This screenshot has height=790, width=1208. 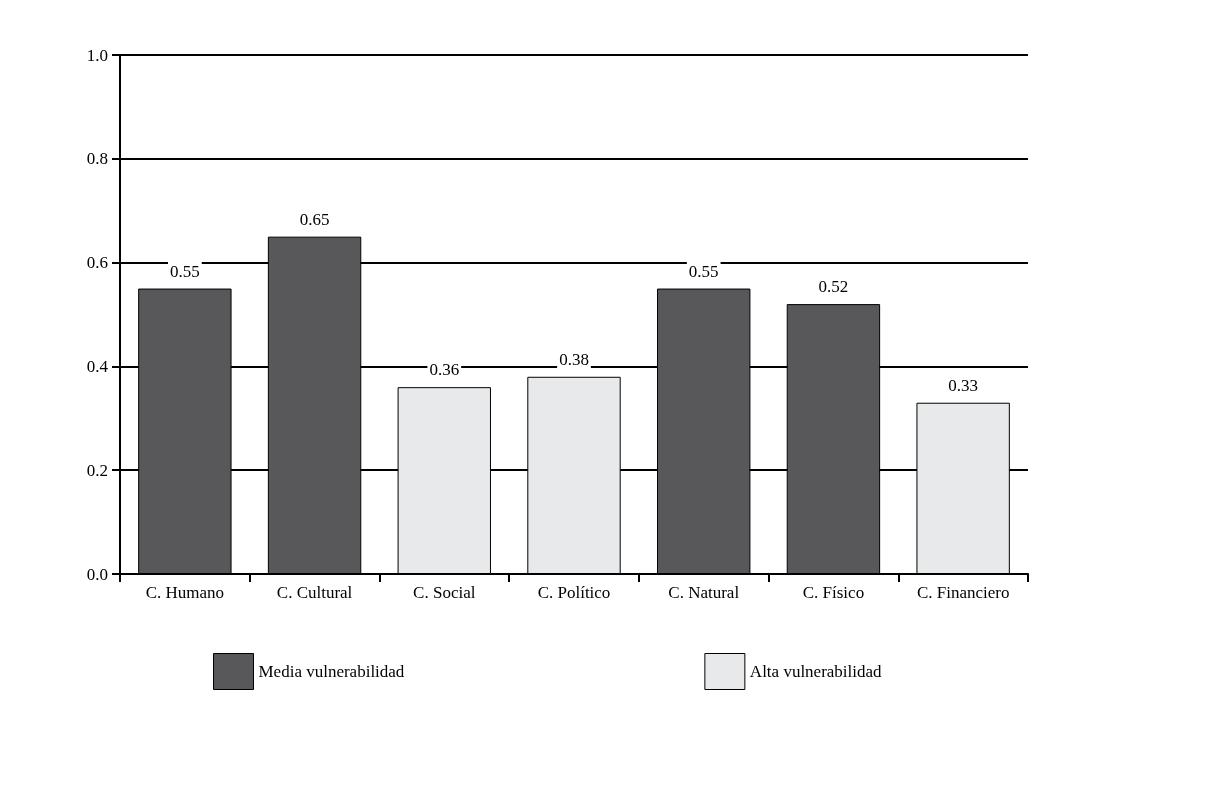 I want to click on y-tick-label: 0.4, so click(x=97, y=366).